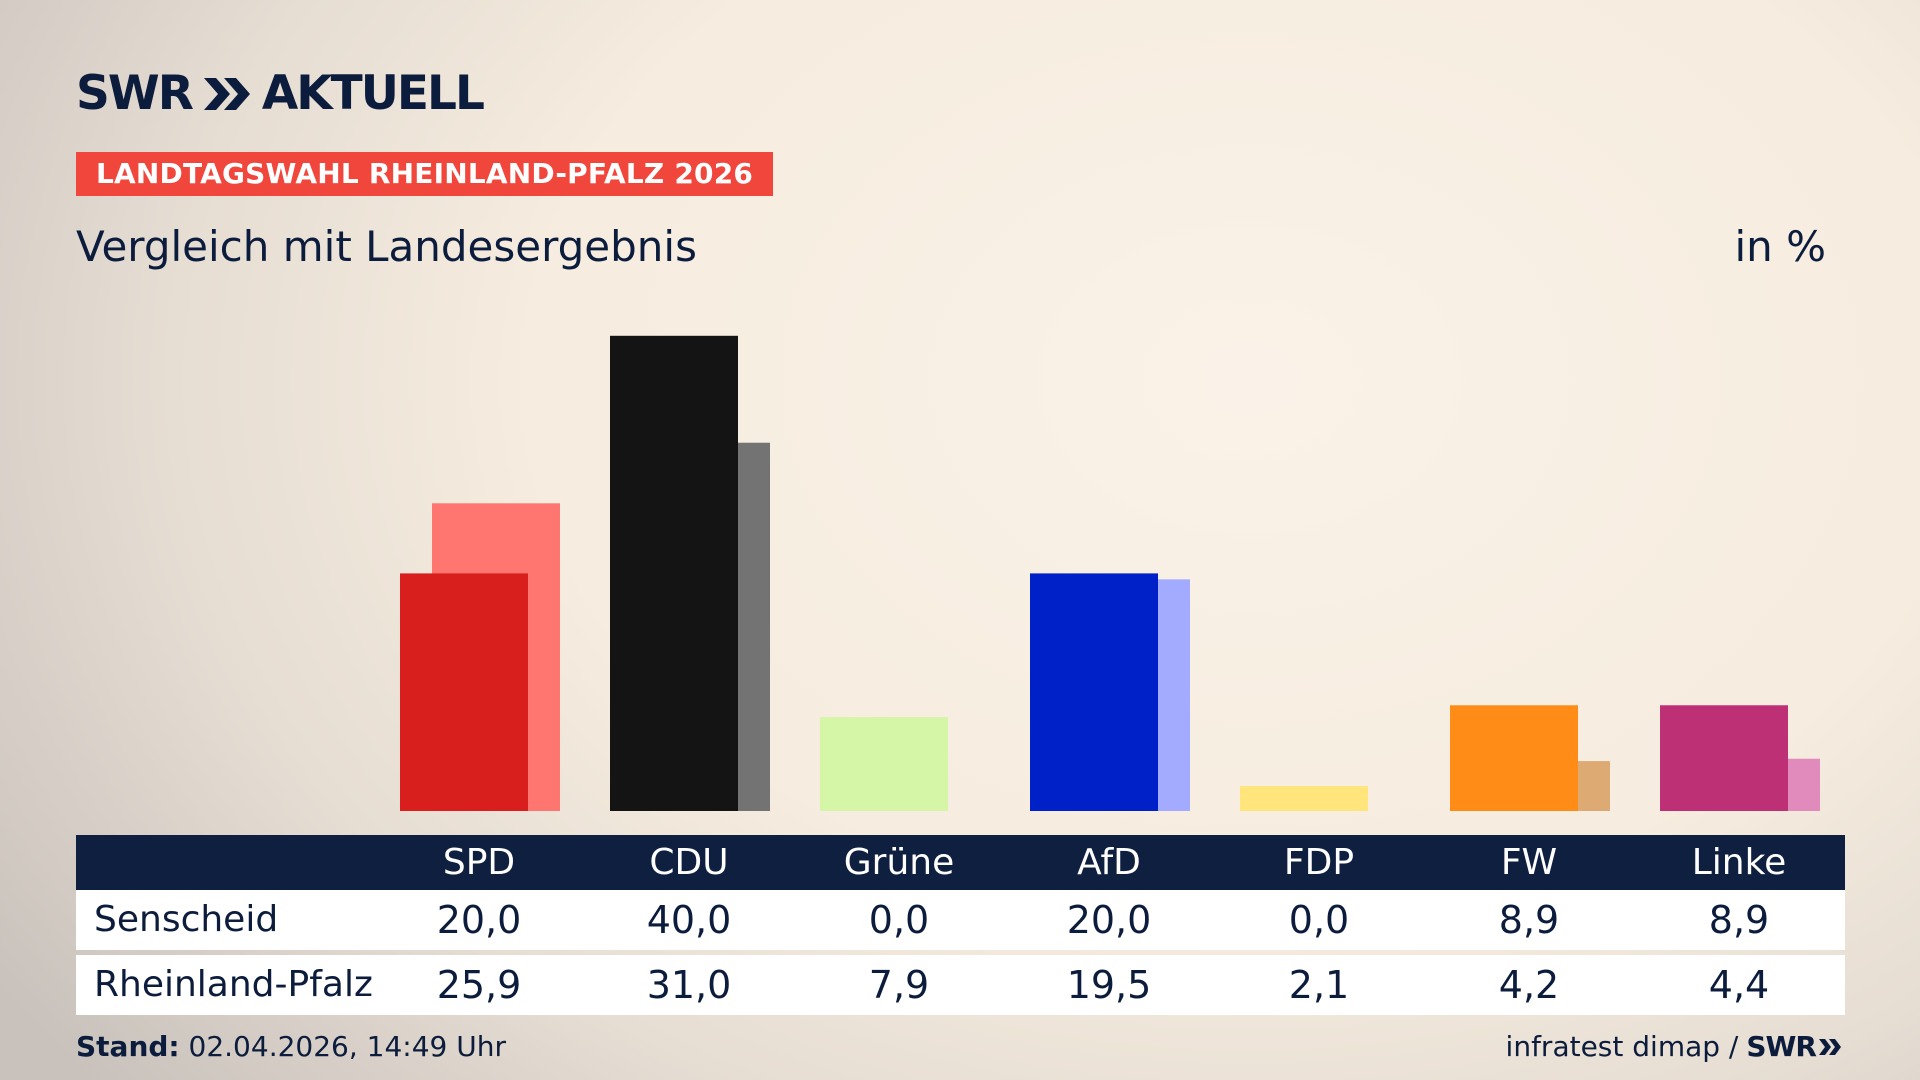 This screenshot has height=1080, width=1920. Describe the element at coordinates (186, 919) in the screenshot. I see `row-name-senscheid: Senscheid` at that location.